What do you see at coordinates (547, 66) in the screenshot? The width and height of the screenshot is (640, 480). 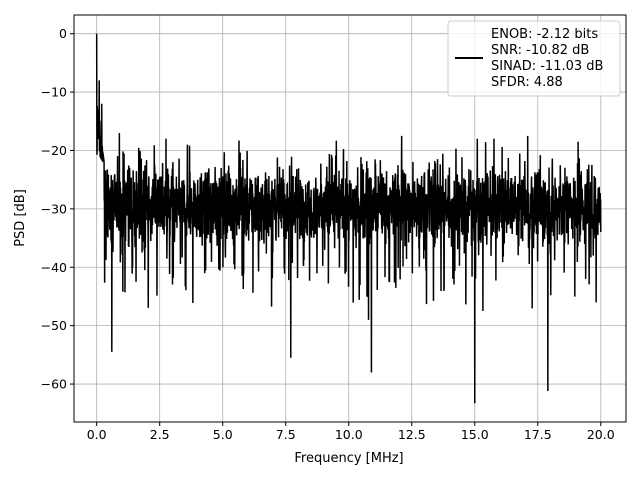 I see `legend-line-sinad: SINAD: -11.03 dB` at bounding box center [547, 66].